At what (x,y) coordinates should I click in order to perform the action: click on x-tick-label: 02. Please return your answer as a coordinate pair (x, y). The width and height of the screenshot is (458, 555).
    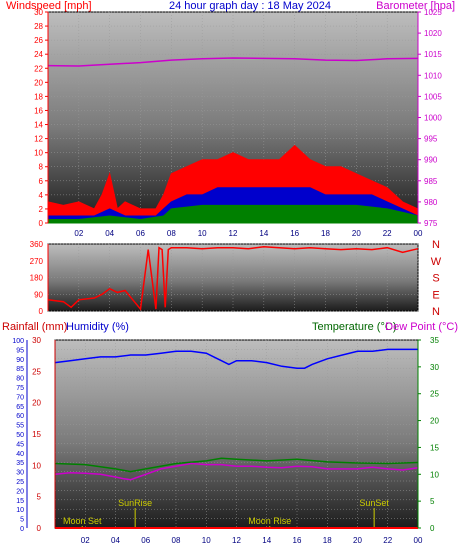
    Looking at the image, I should click on (85, 540).